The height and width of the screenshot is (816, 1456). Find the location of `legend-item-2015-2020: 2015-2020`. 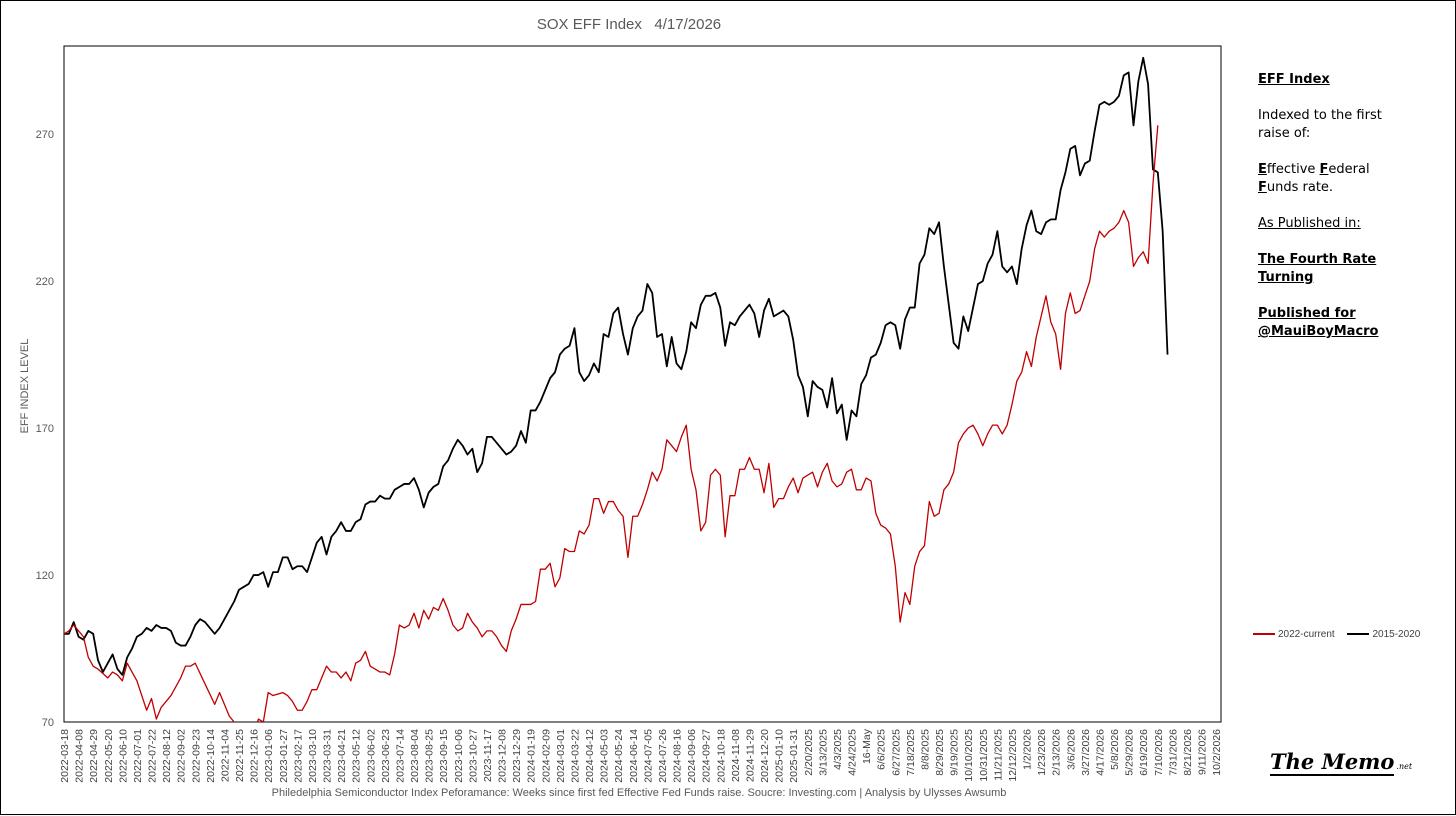

legend-item-2015-2020: 2015-2020 is located at coordinates (1383, 634).